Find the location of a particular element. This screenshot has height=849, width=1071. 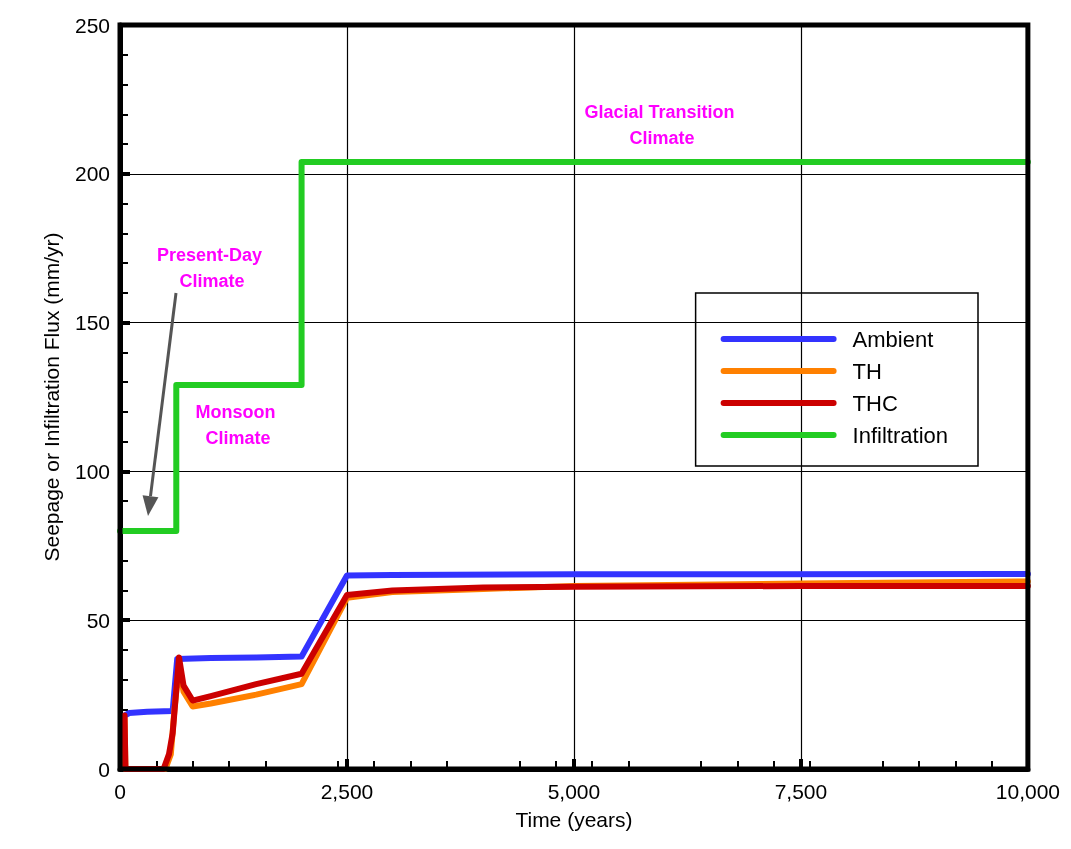

legend-label: TH is located at coordinates (867, 371).